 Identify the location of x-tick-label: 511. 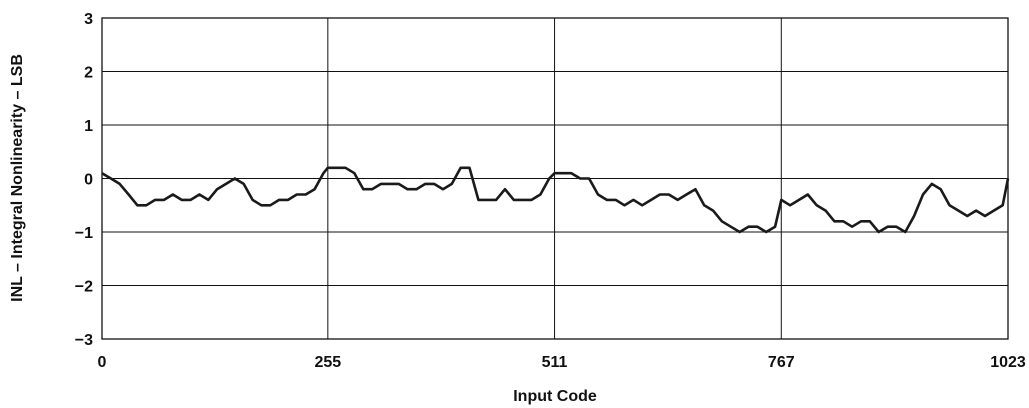
(555, 362).